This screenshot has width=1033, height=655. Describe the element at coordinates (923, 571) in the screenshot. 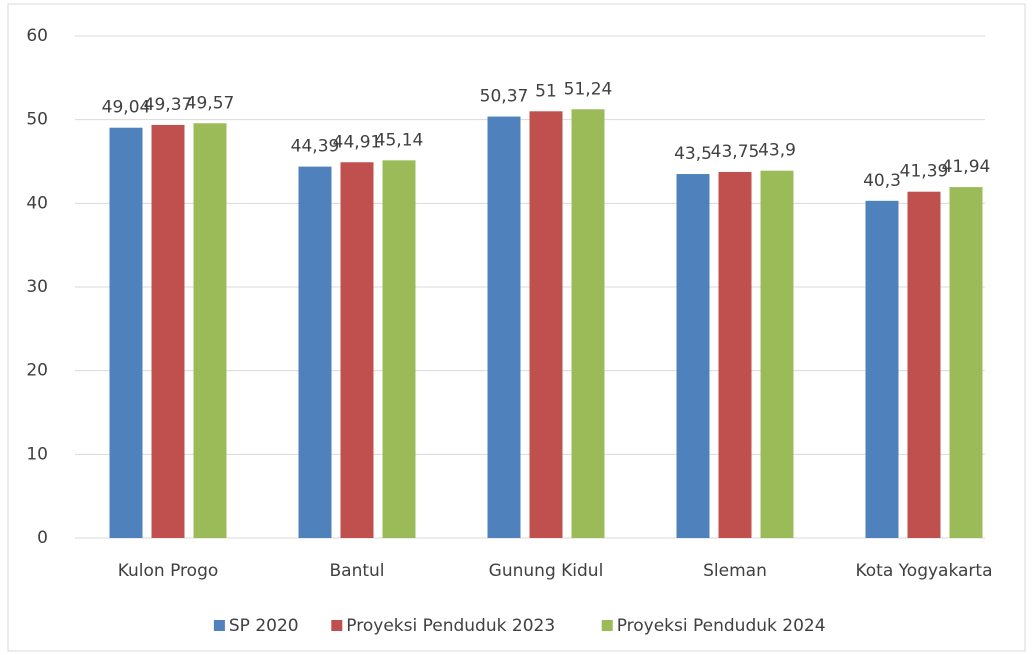

I see `x-tick-label: Kota Yogyakarta` at that location.